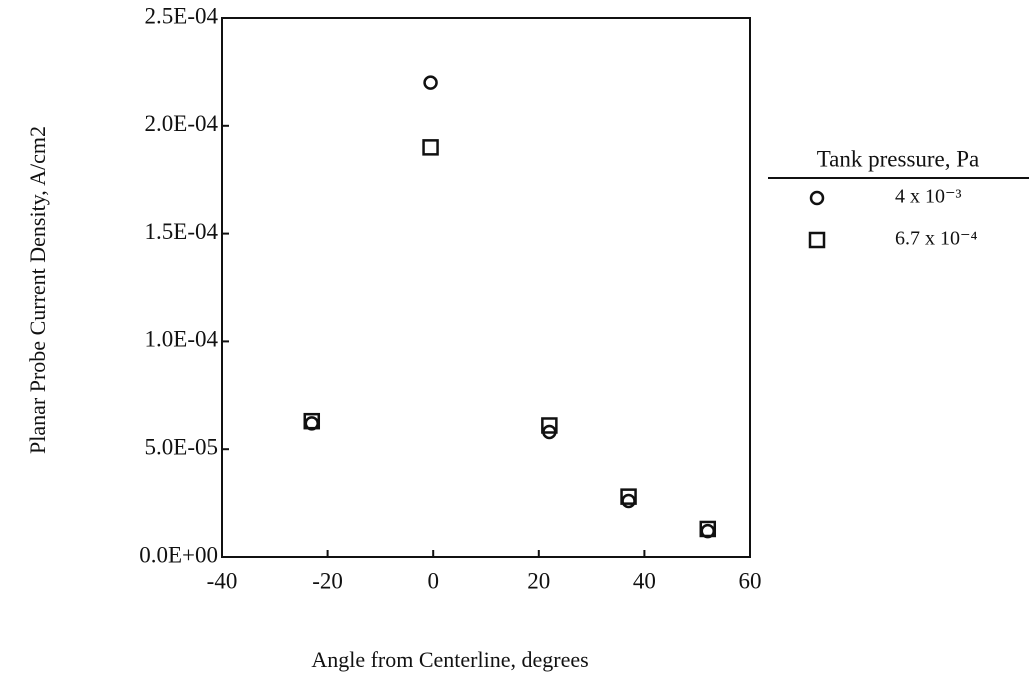  What do you see at coordinates (37, 290) in the screenshot?
I see `y-axis-label: Planar Probe Current Density, A/cm2` at bounding box center [37, 290].